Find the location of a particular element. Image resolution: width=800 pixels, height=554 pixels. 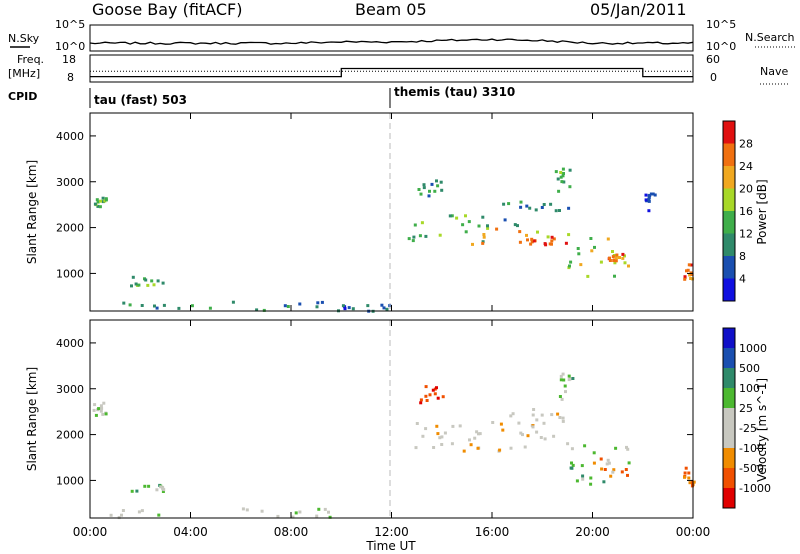

nsky-label: N.Sky is located at coordinates (24, 38).